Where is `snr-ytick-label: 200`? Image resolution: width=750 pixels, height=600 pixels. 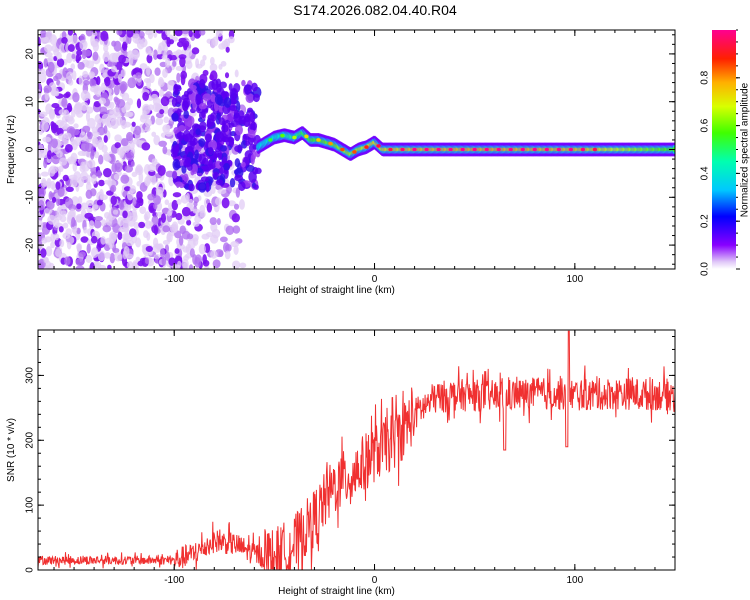
snr-ytick-label: 200 is located at coordinates (30, 439).